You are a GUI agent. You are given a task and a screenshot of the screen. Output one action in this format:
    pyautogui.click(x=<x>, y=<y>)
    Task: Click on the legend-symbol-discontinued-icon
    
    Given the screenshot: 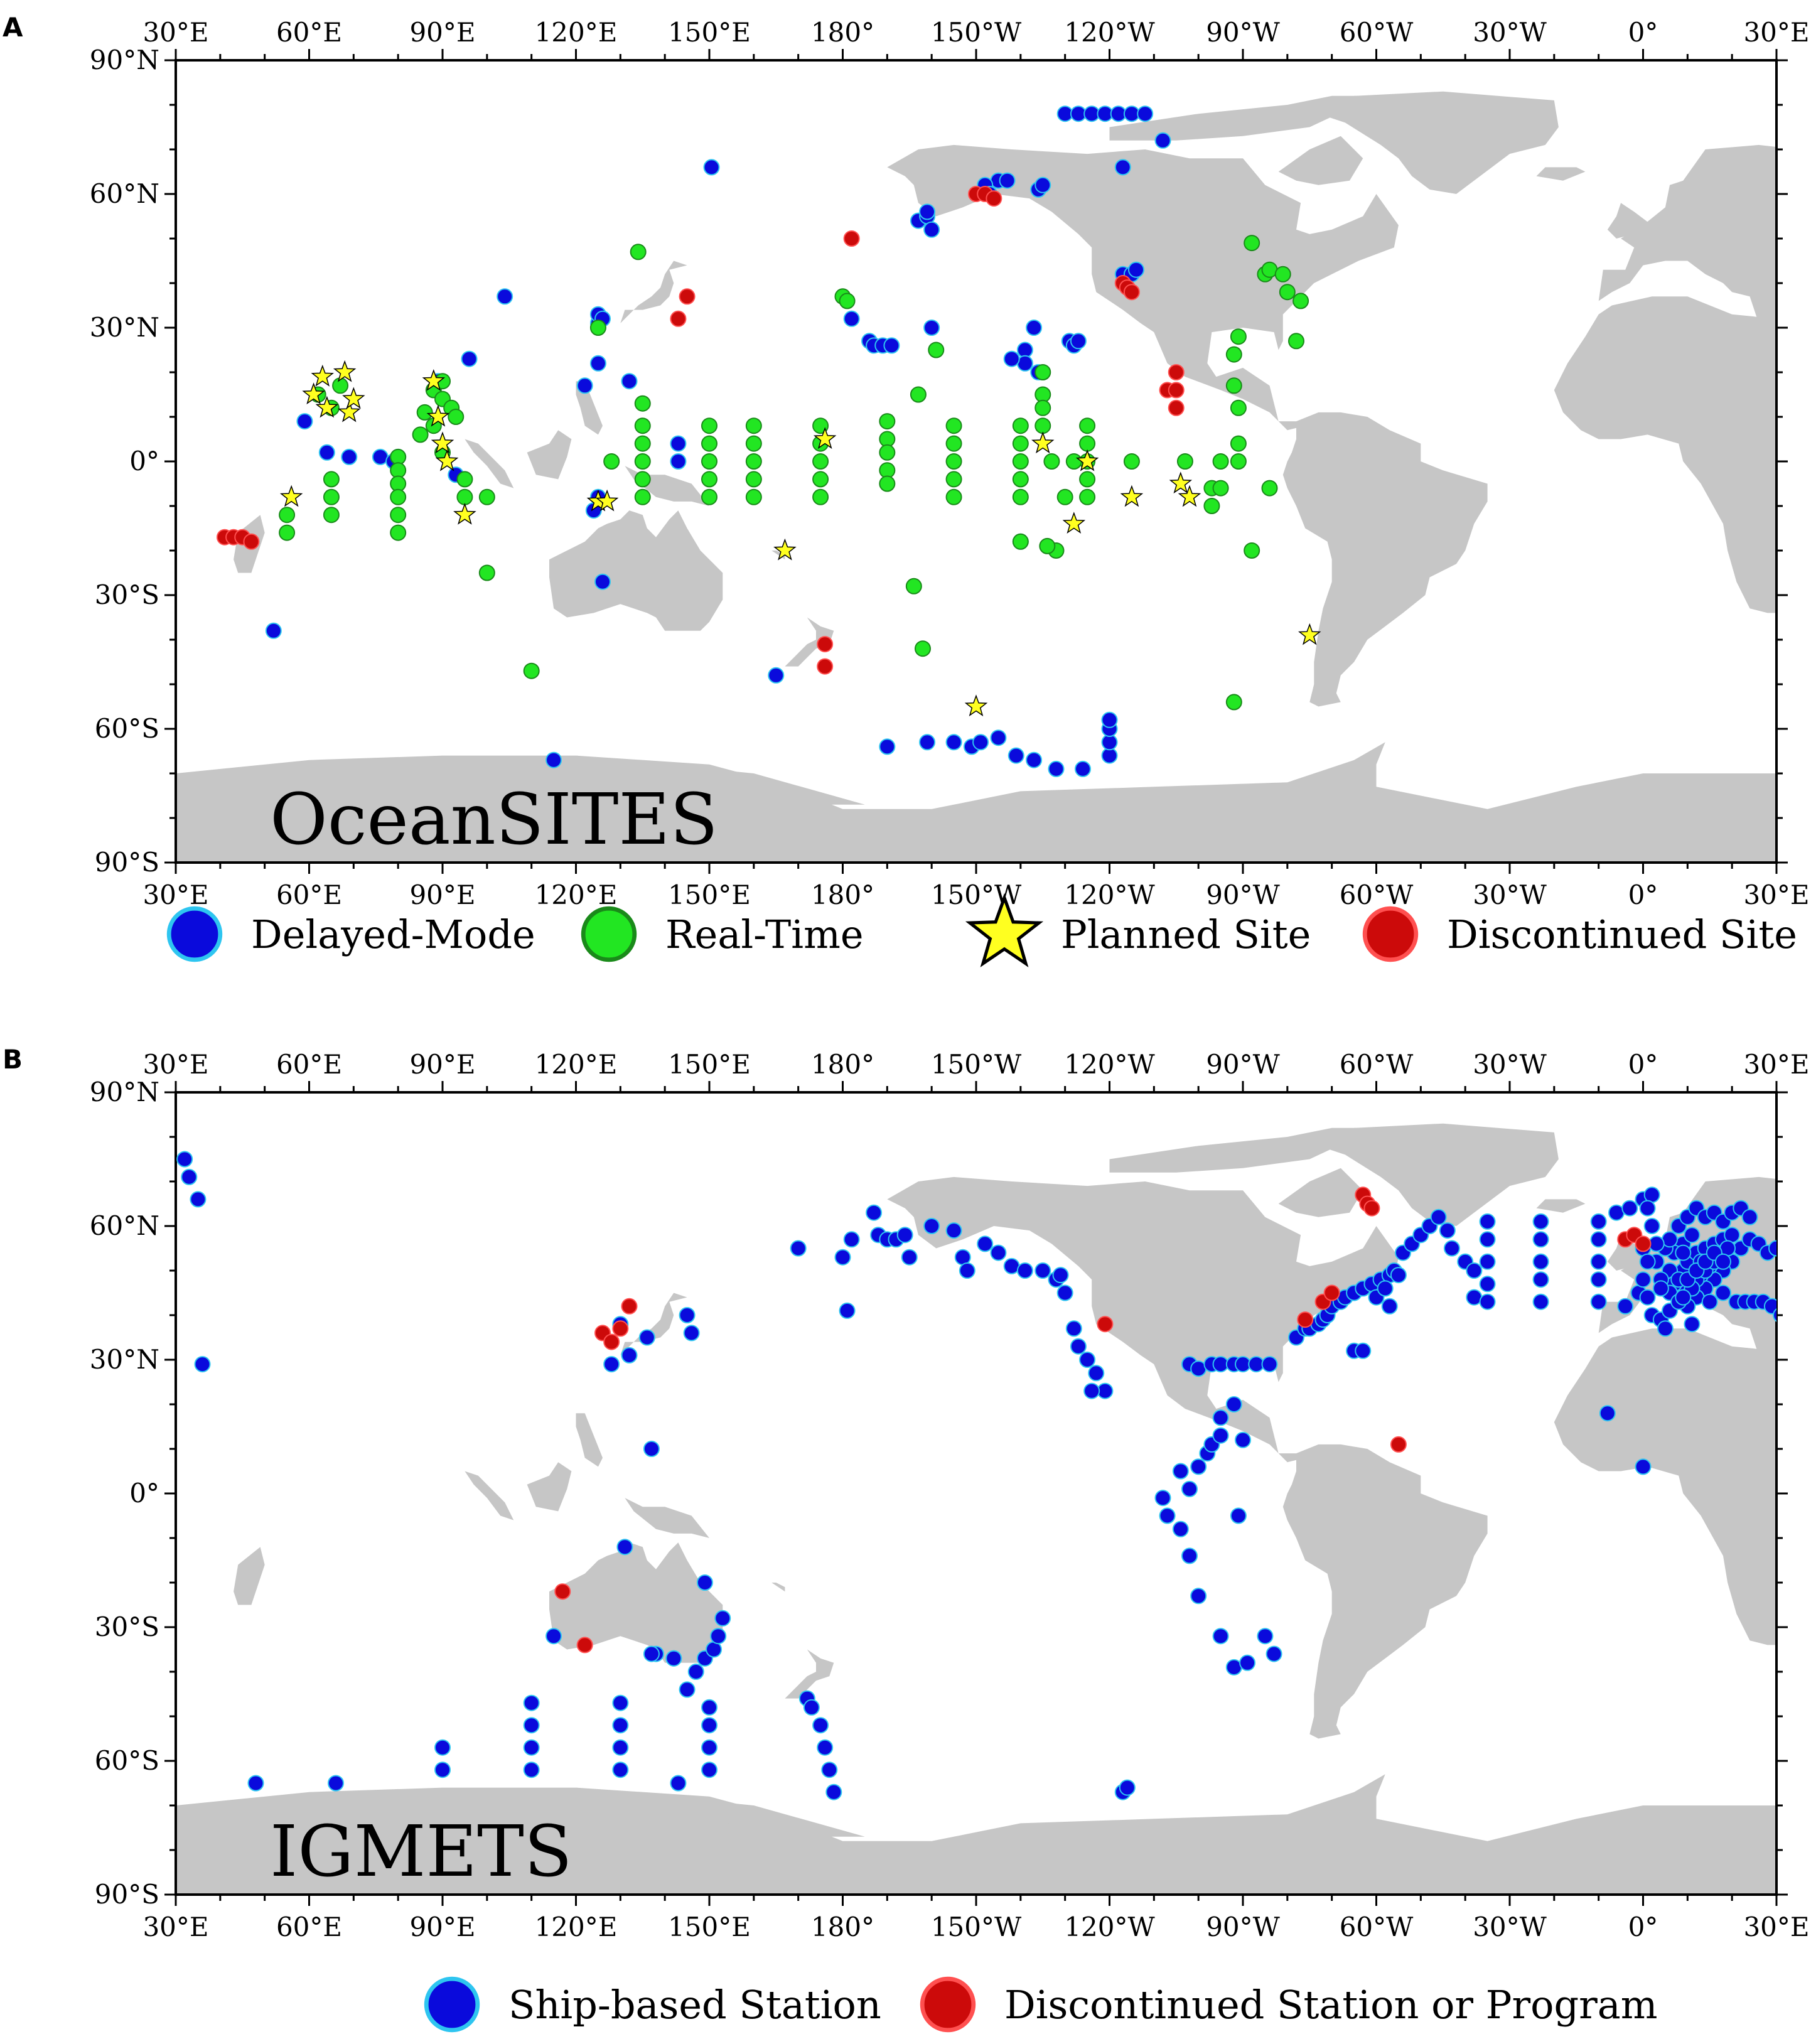 What is the action you would take?
    pyautogui.click(x=1390, y=934)
    